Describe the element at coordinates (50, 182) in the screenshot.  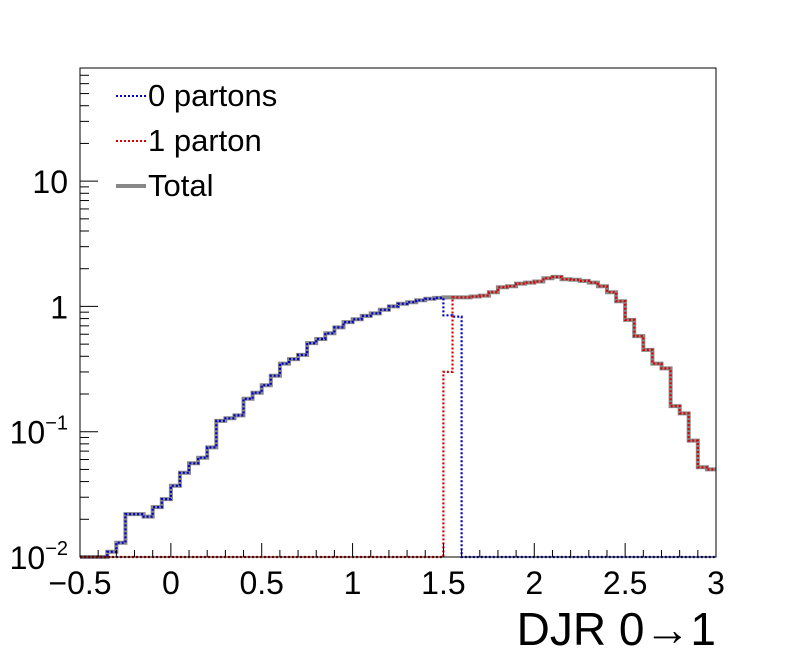
I see `y-tick-label: 10` at that location.